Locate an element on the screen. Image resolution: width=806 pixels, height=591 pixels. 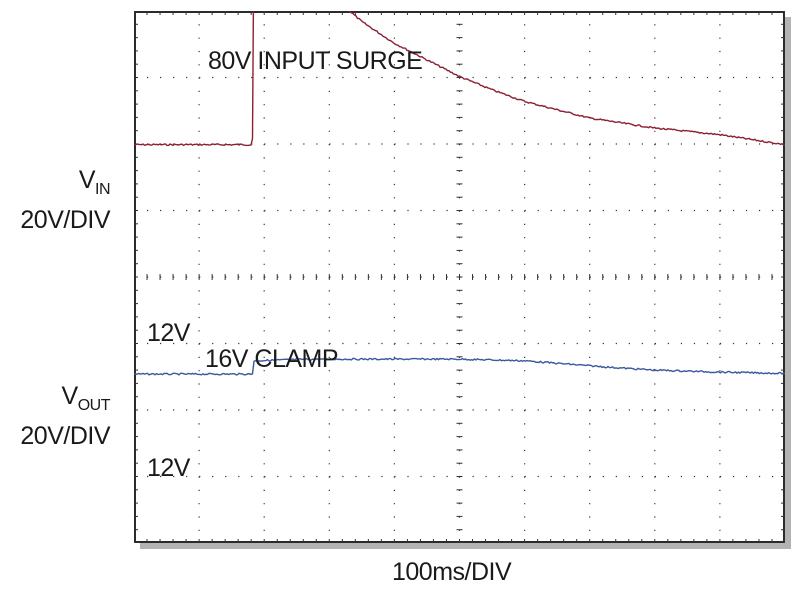
surge-annotation: 80V INPUT SURGE is located at coordinates (315, 61).